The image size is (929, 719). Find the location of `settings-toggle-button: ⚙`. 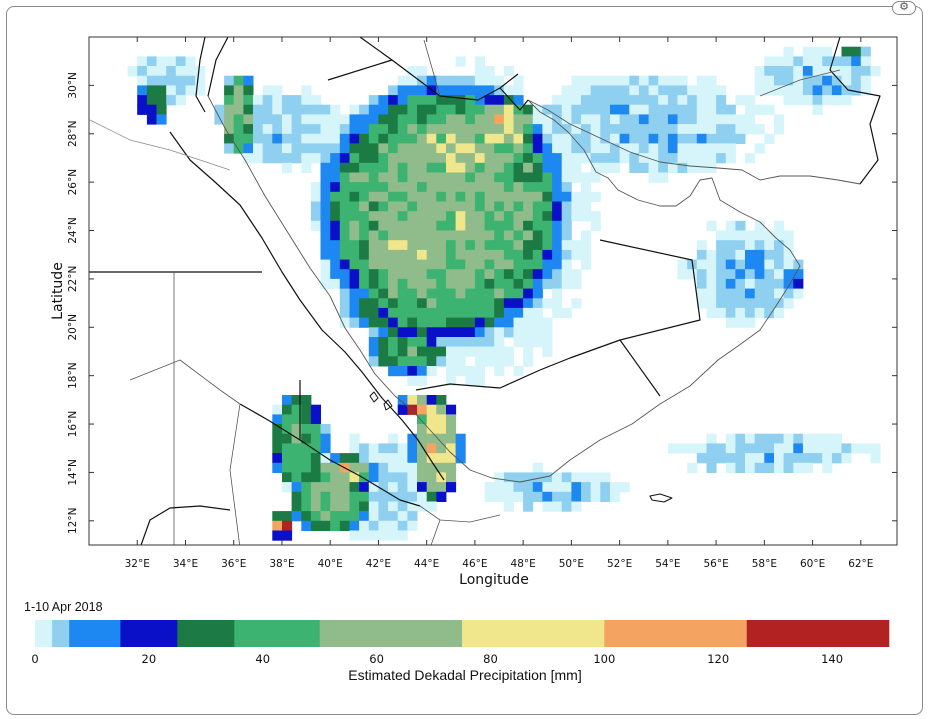

settings-toggle-button: ⚙ is located at coordinates (904, 7).